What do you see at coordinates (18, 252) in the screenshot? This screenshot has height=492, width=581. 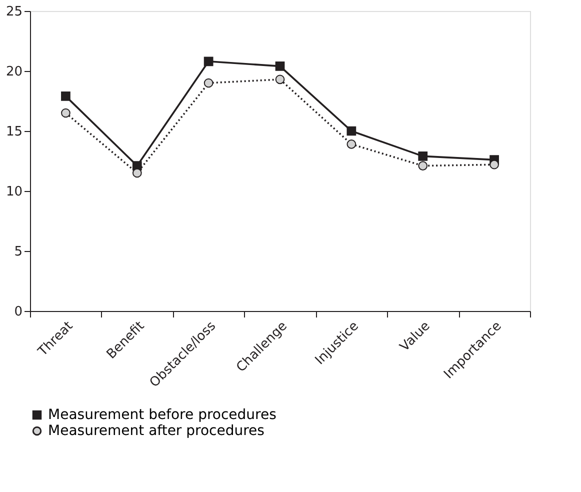 I see `y-tick-label: 5` at bounding box center [18, 252].